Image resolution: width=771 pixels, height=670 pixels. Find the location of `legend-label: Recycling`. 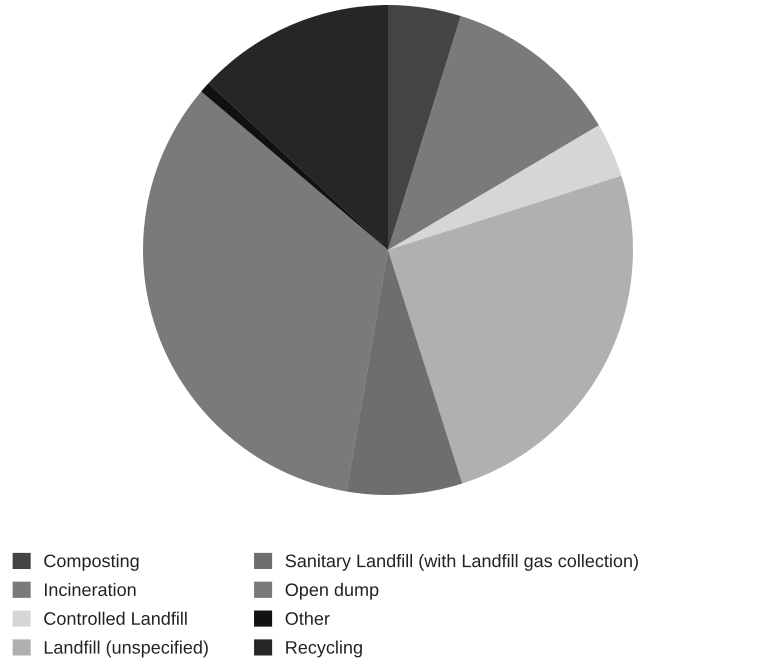

legend-label: Recycling is located at coordinates (324, 649).